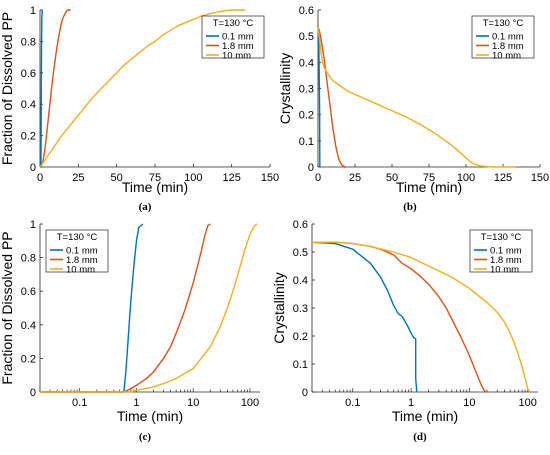 The image size is (550, 455). I want to click on panel-label: (d), so click(420, 437).